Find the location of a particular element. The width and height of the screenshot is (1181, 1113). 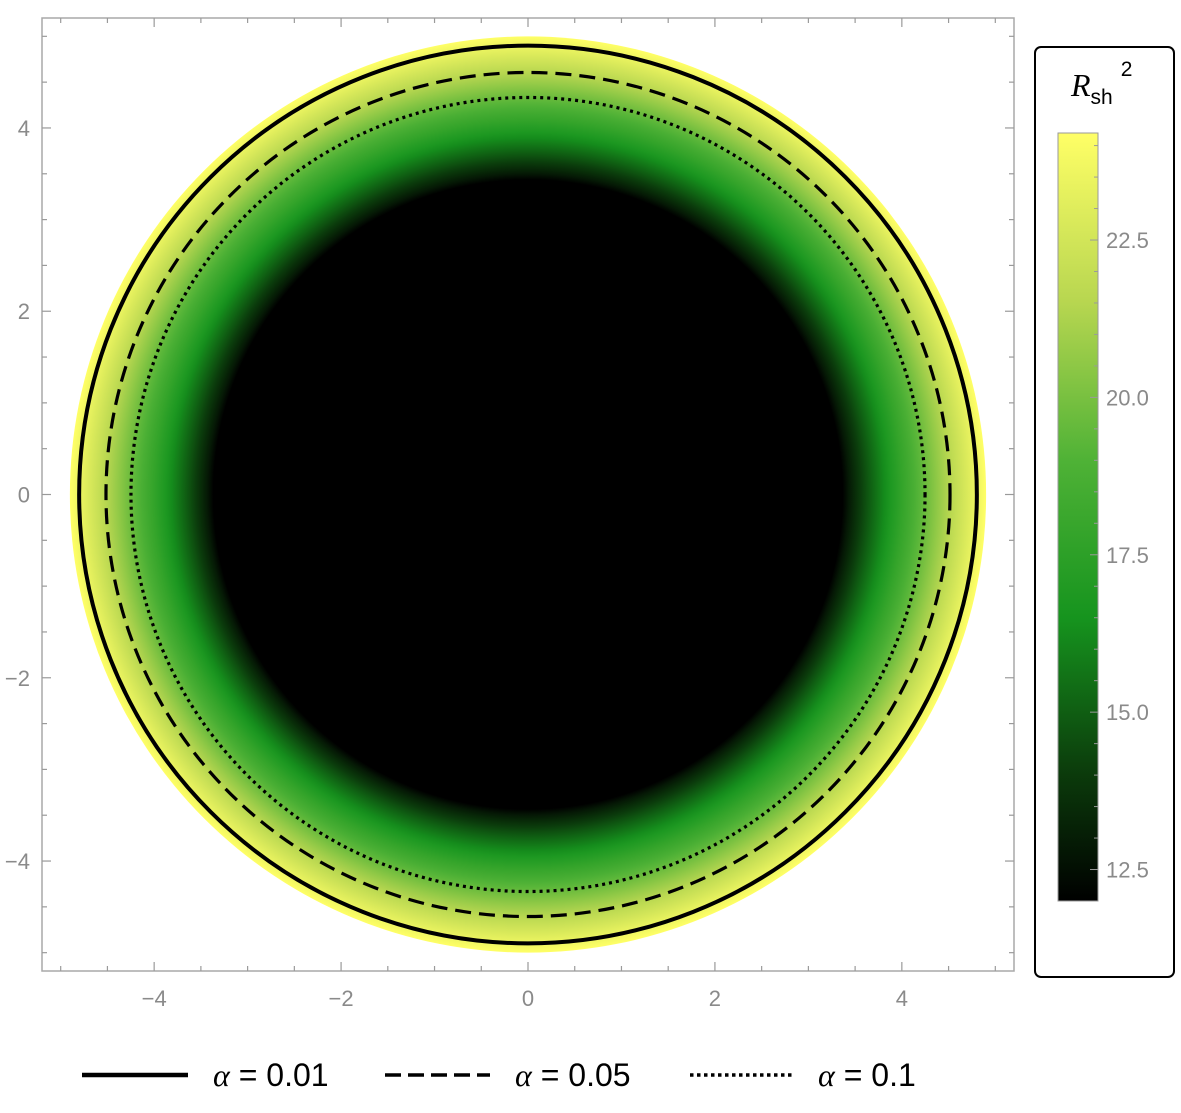

legend-label-value: = 0.01 is located at coordinates (279, 1075).